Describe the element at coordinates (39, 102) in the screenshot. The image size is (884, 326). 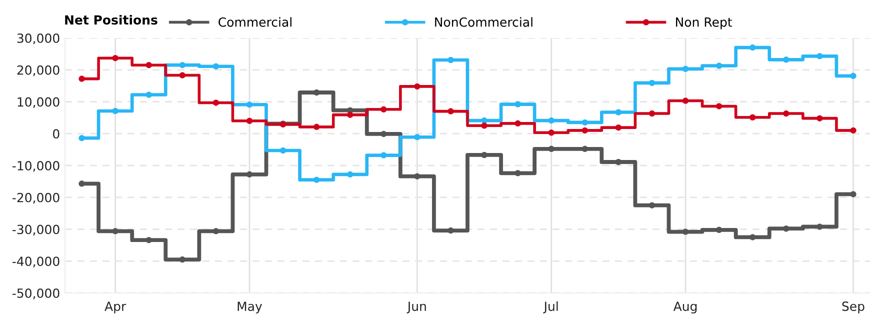
I see `y-tick-label: 10,000` at that location.